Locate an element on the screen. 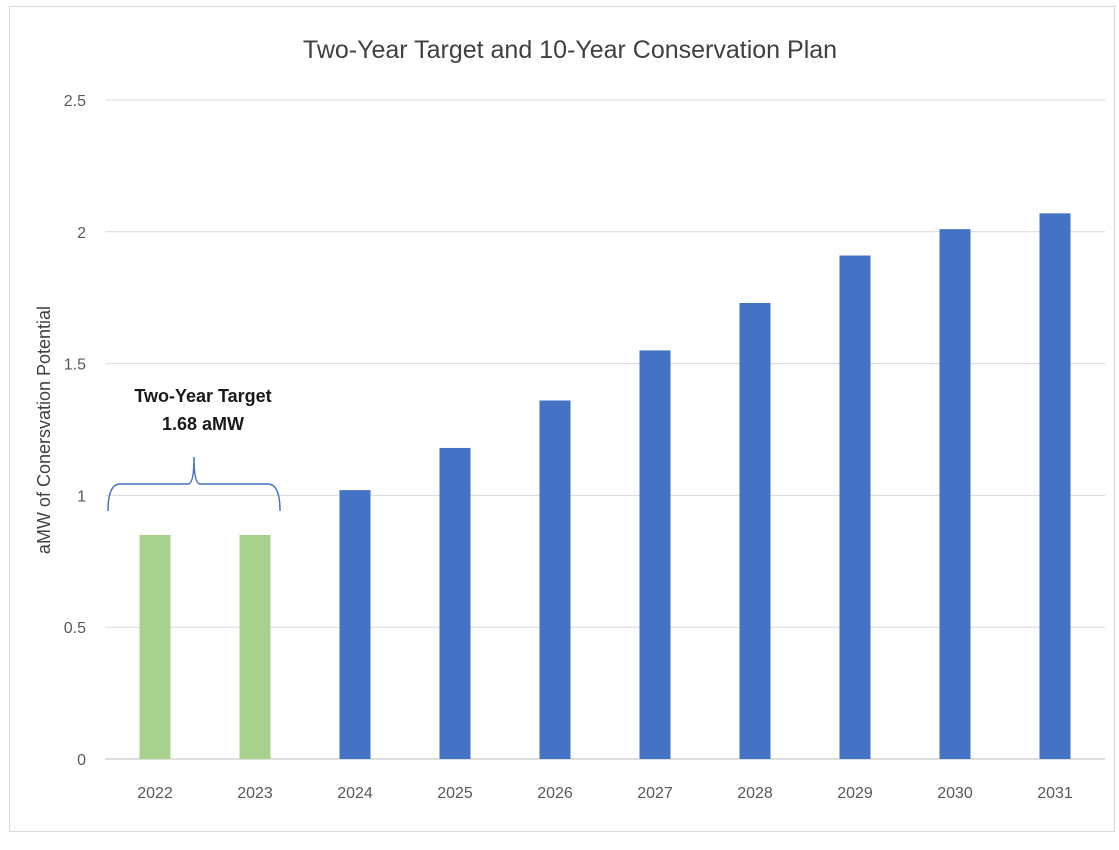 This screenshot has width=1119, height=850. x-tick-label: 2025 is located at coordinates (455, 793).